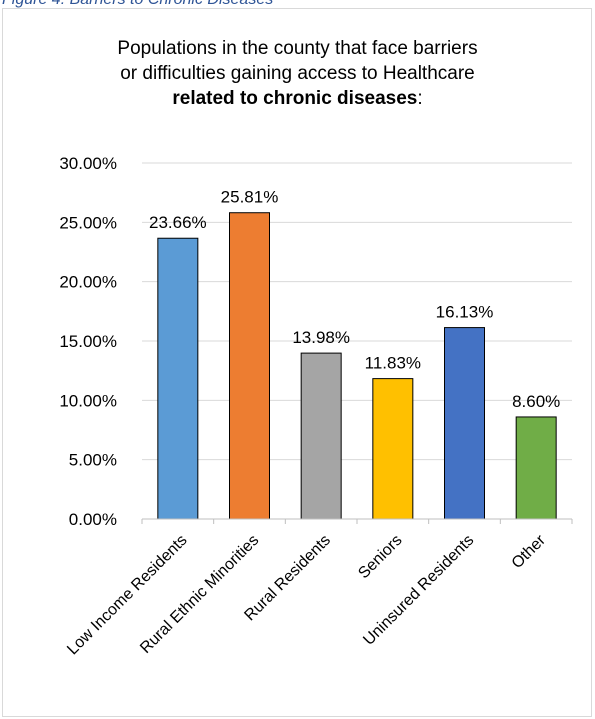 This screenshot has height=719, width=595. What do you see at coordinates (393, 363) in the screenshot?
I see `data-label: 11.83%` at bounding box center [393, 363].